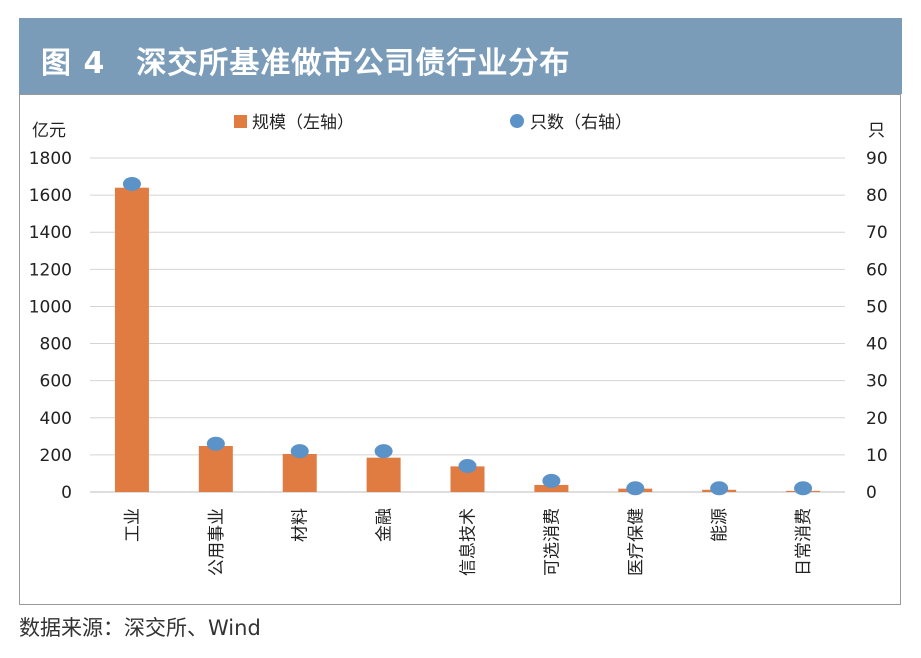  What do you see at coordinates (56, 345) in the screenshot?
I see `y-left-tick-label: 800` at bounding box center [56, 345].